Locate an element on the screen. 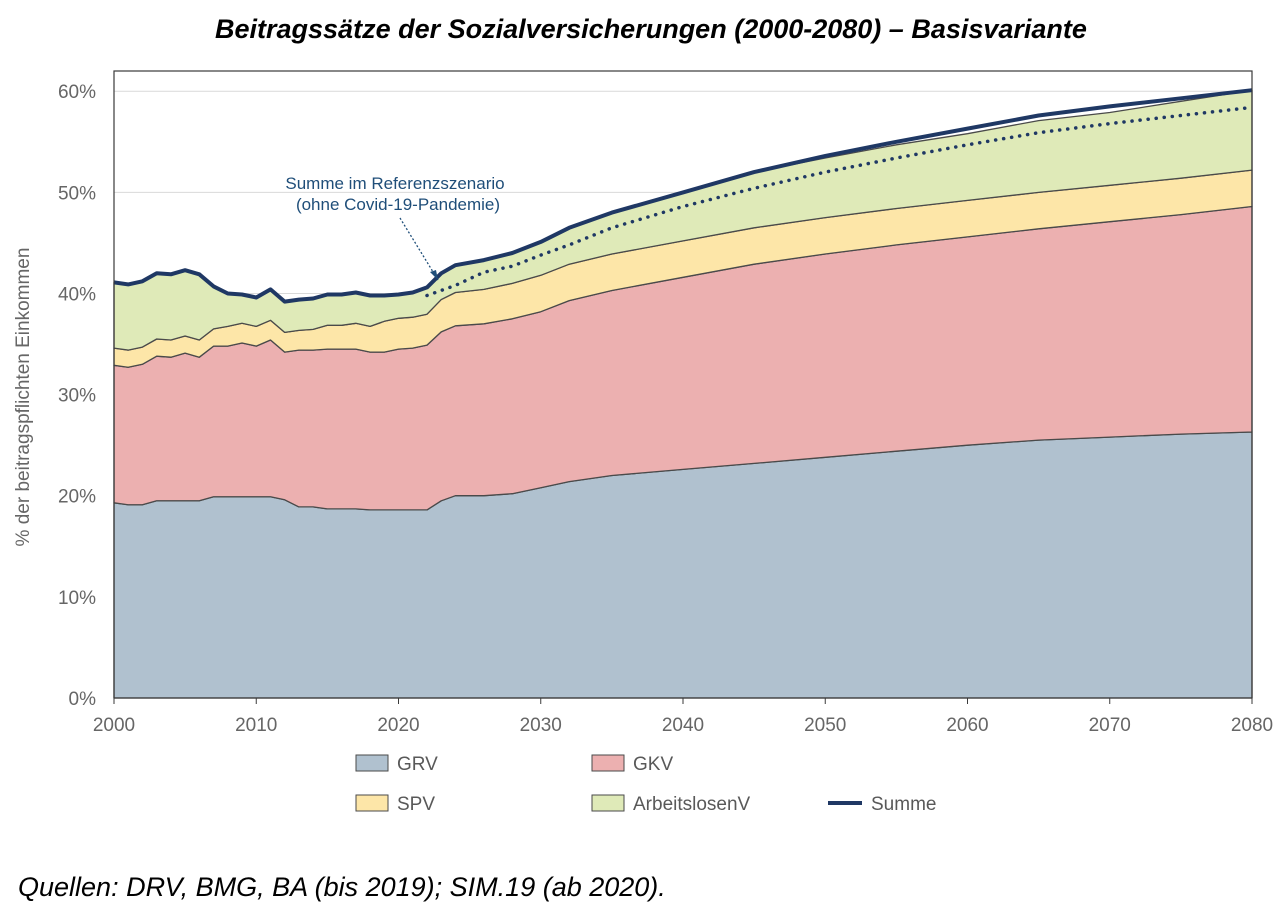 This screenshot has width=1273, height=917. legend-label-grv: GRV is located at coordinates (417, 764).